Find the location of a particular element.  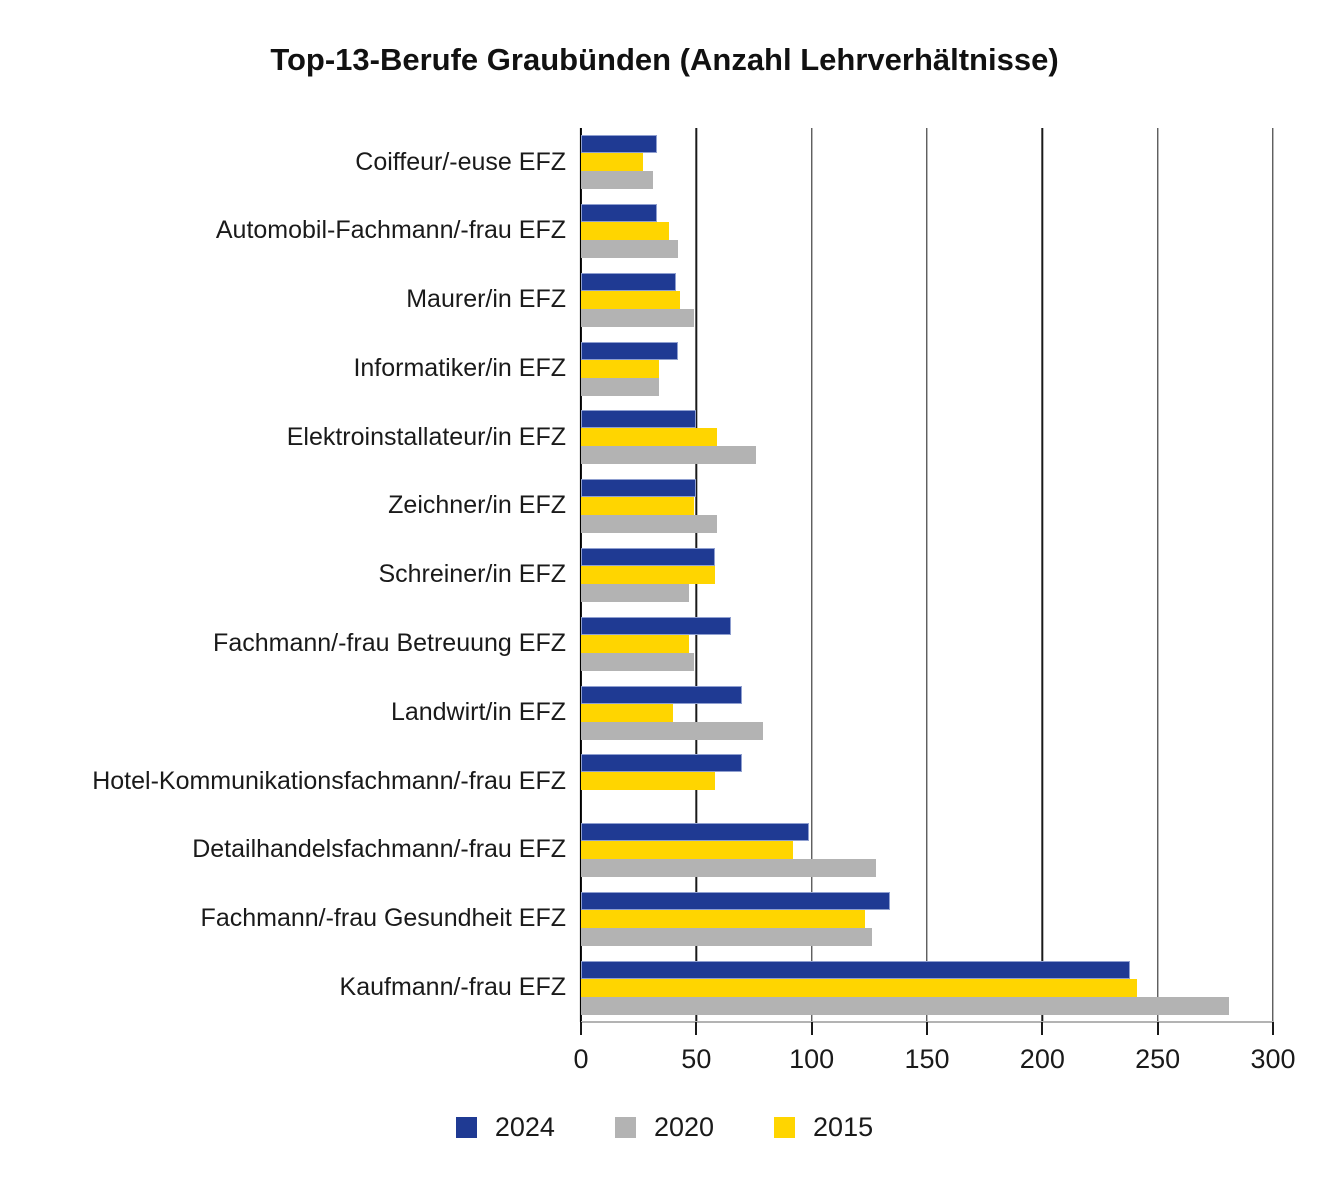

legend-item-2015: 2015 is located at coordinates (823, 1127).